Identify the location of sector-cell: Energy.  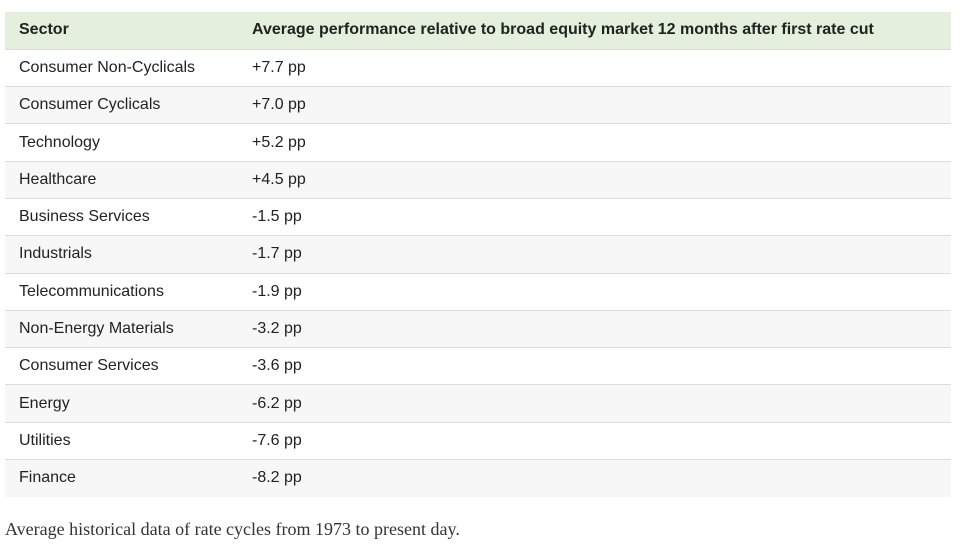
(121, 403).